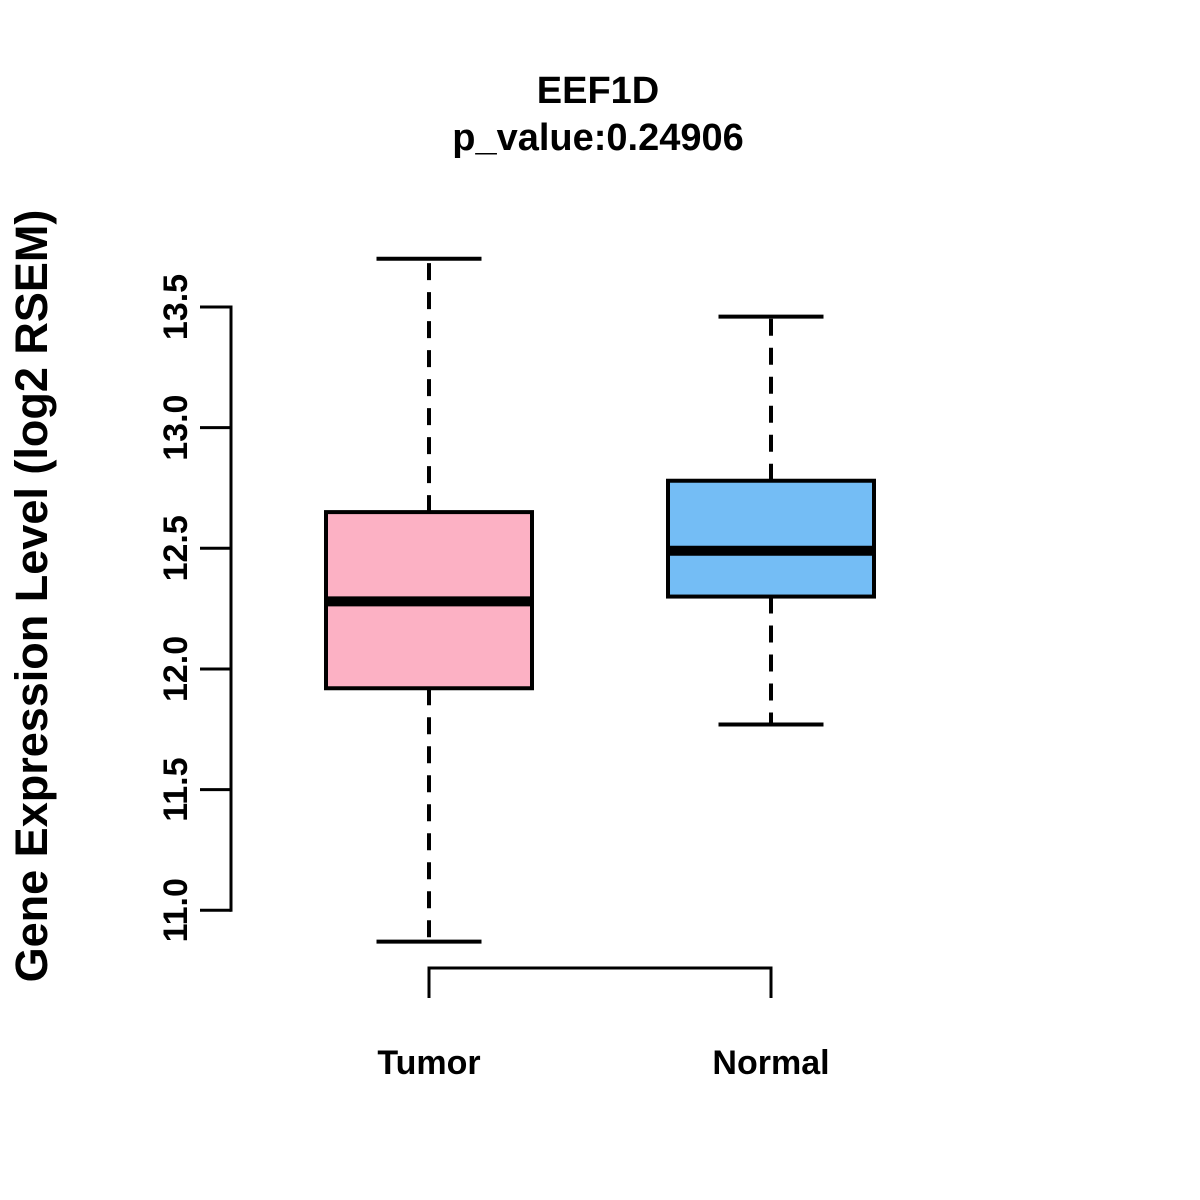  I want to click on chart-subtitle: p_value:0.24906, so click(598, 138).